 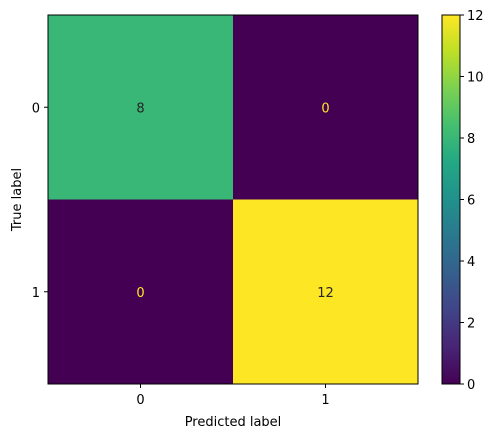 I want to click on colorbar-tick-label: 4, so click(x=471, y=262).